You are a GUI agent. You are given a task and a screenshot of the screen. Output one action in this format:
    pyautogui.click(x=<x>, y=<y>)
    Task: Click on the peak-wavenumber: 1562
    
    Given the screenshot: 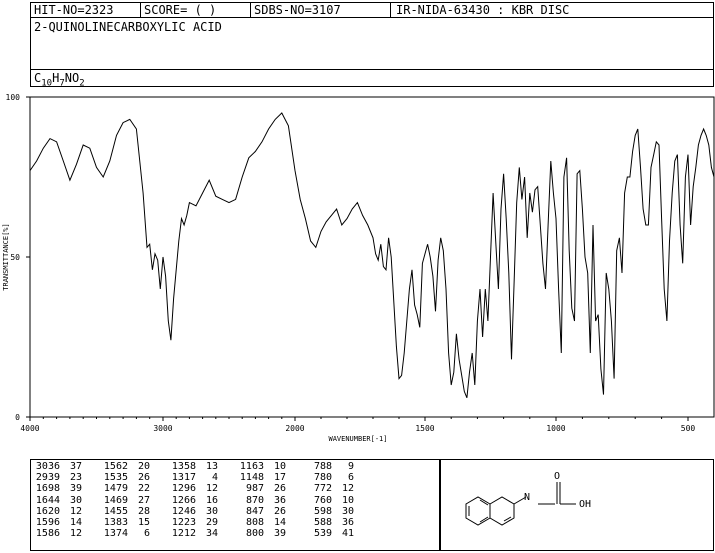 What is the action you would take?
    pyautogui.click(x=115, y=466)
    